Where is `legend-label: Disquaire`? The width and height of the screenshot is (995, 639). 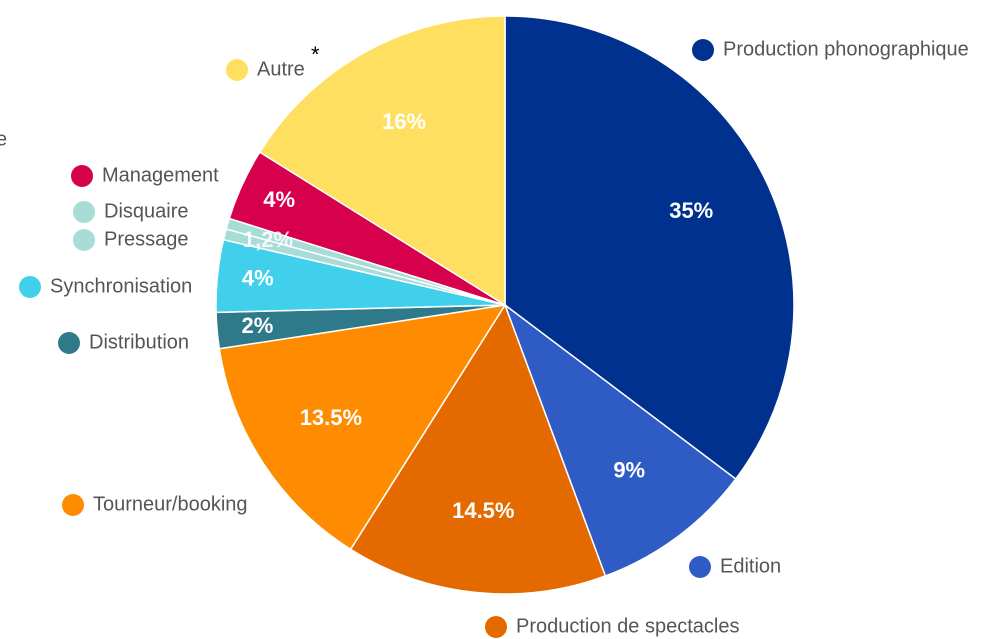 legend-label: Disquaire is located at coordinates (146, 211).